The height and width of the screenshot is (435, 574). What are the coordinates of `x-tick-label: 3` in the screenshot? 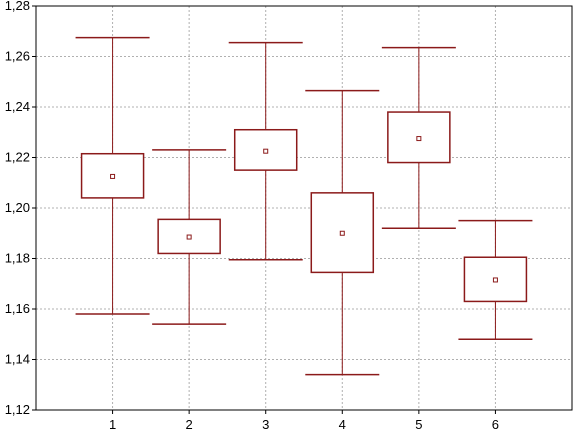 It's located at (265, 423).